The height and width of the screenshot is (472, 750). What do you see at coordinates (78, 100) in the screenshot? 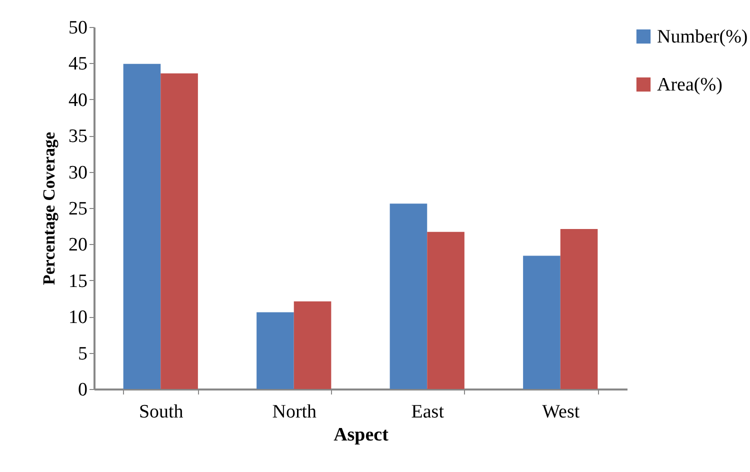
I see `y-tick-label: 40` at bounding box center [78, 100].